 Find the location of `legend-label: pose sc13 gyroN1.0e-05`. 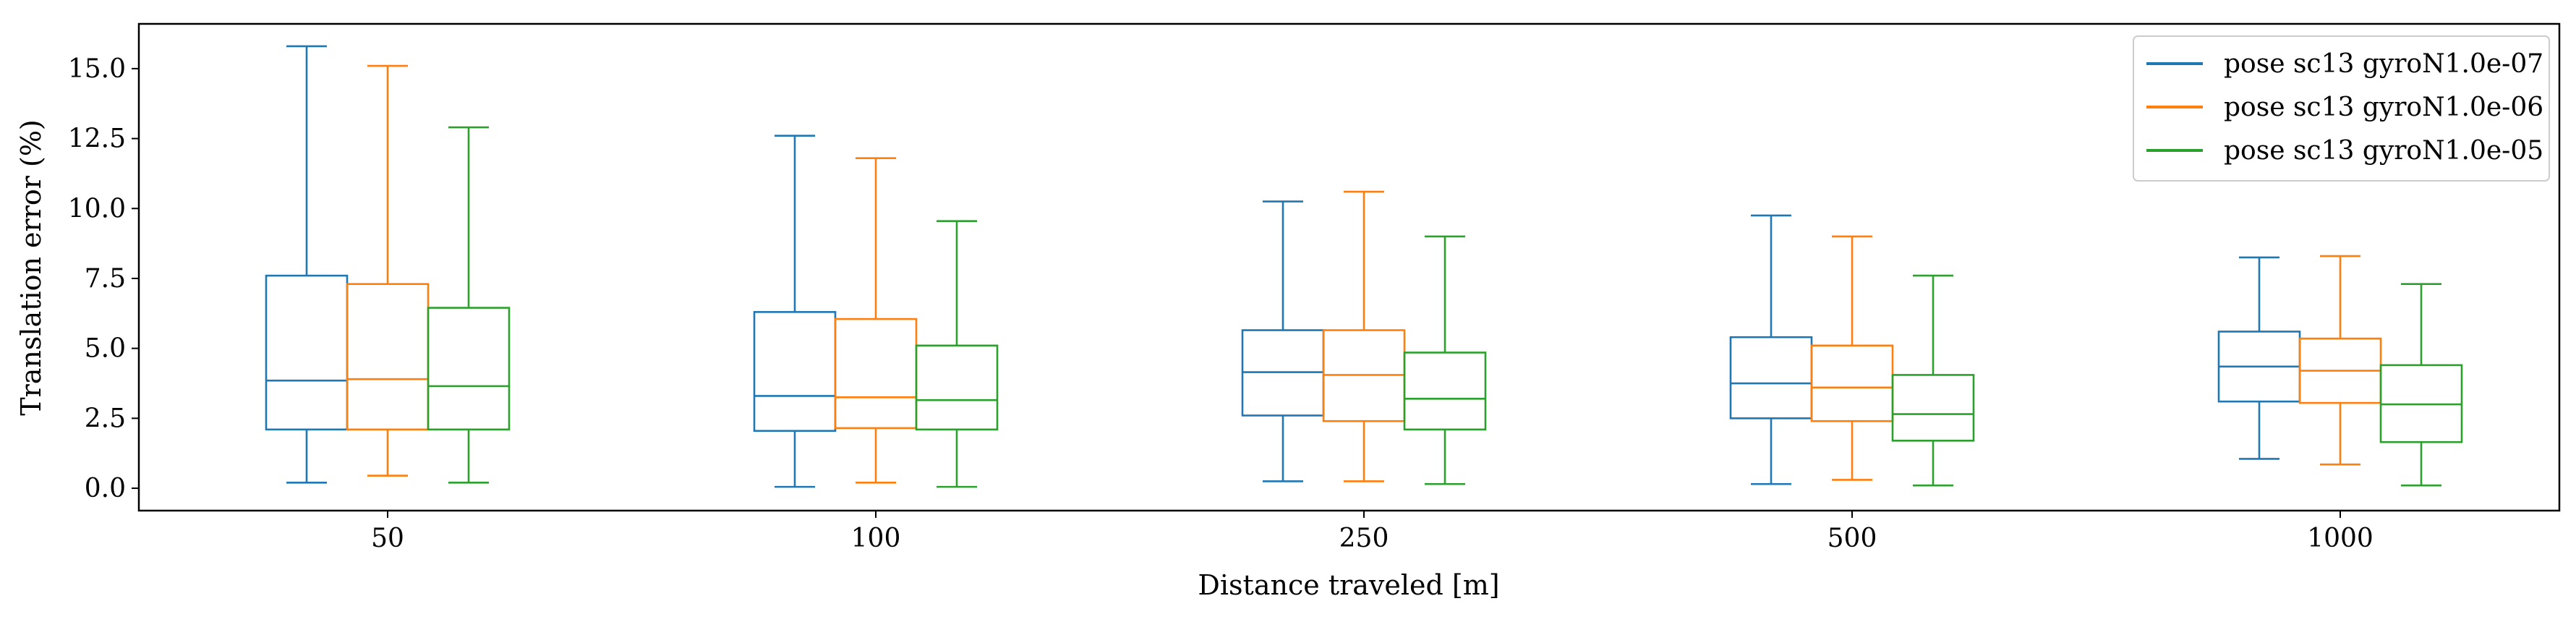

legend-label: pose sc13 gyroN1.0e-05 is located at coordinates (2383, 151).